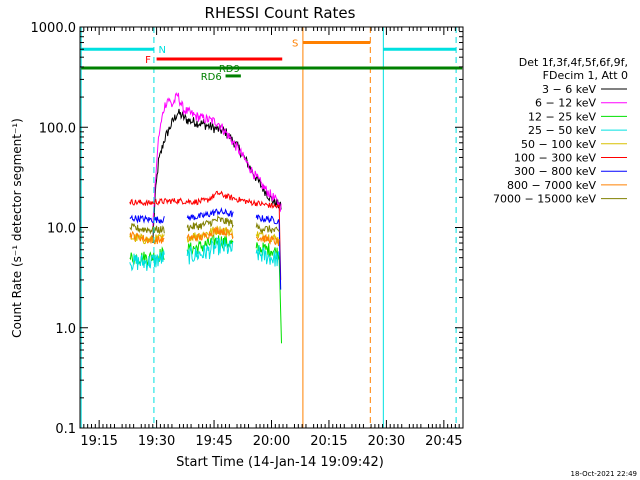 Image resolution: width=640 pixels, height=480 pixels. What do you see at coordinates (54, 28) in the screenshot?
I see `y-tick-label: 1000.0` at bounding box center [54, 28].